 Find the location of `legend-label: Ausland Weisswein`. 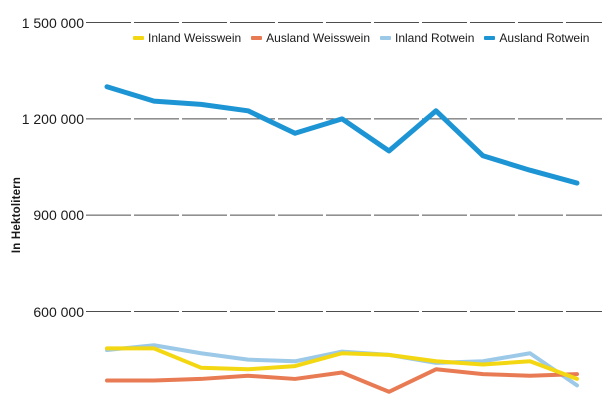

legend-label: Ausland Weisswein is located at coordinates (318, 38).